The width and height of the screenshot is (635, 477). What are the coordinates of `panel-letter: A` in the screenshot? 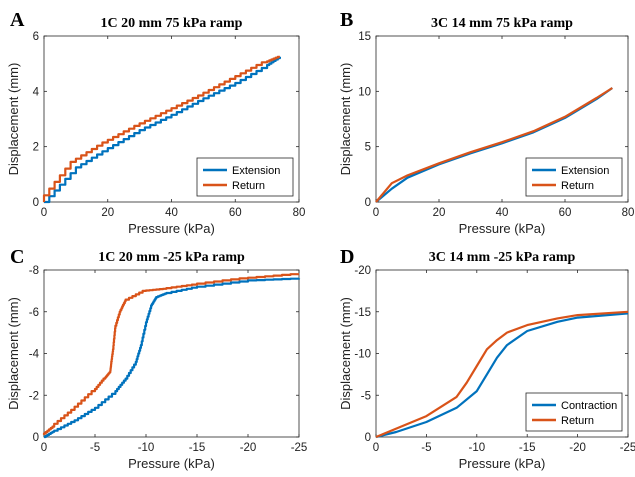 It's located at (17, 20).